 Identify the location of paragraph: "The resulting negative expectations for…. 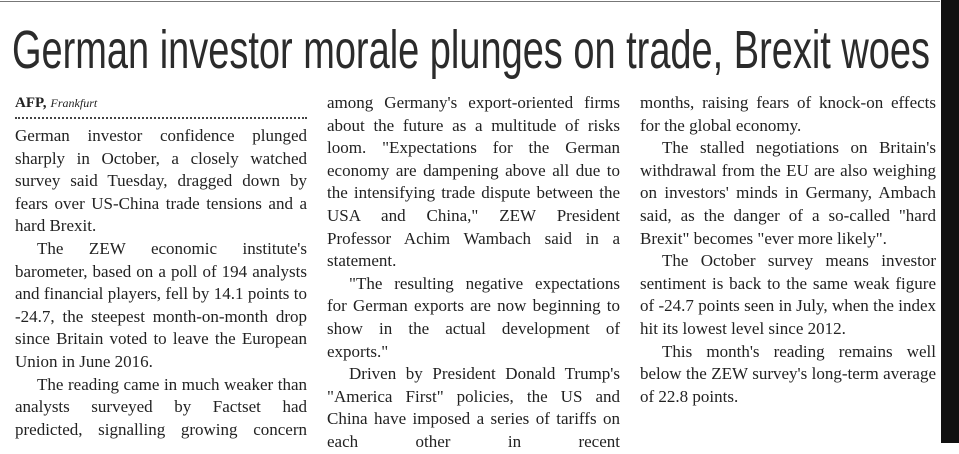
(473, 317).